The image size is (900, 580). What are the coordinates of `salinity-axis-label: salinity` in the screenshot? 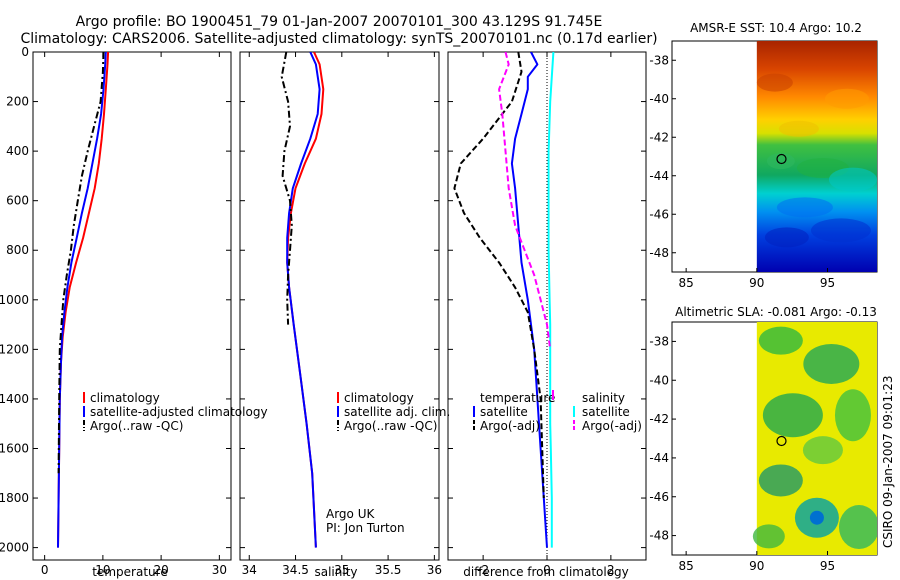 It's located at (335, 572).